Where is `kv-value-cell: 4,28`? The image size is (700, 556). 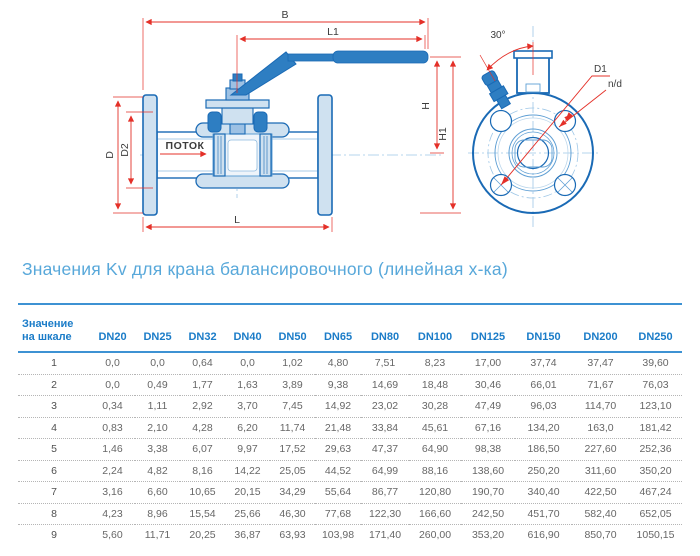 kv-value-cell: 4,28 is located at coordinates (202, 427).